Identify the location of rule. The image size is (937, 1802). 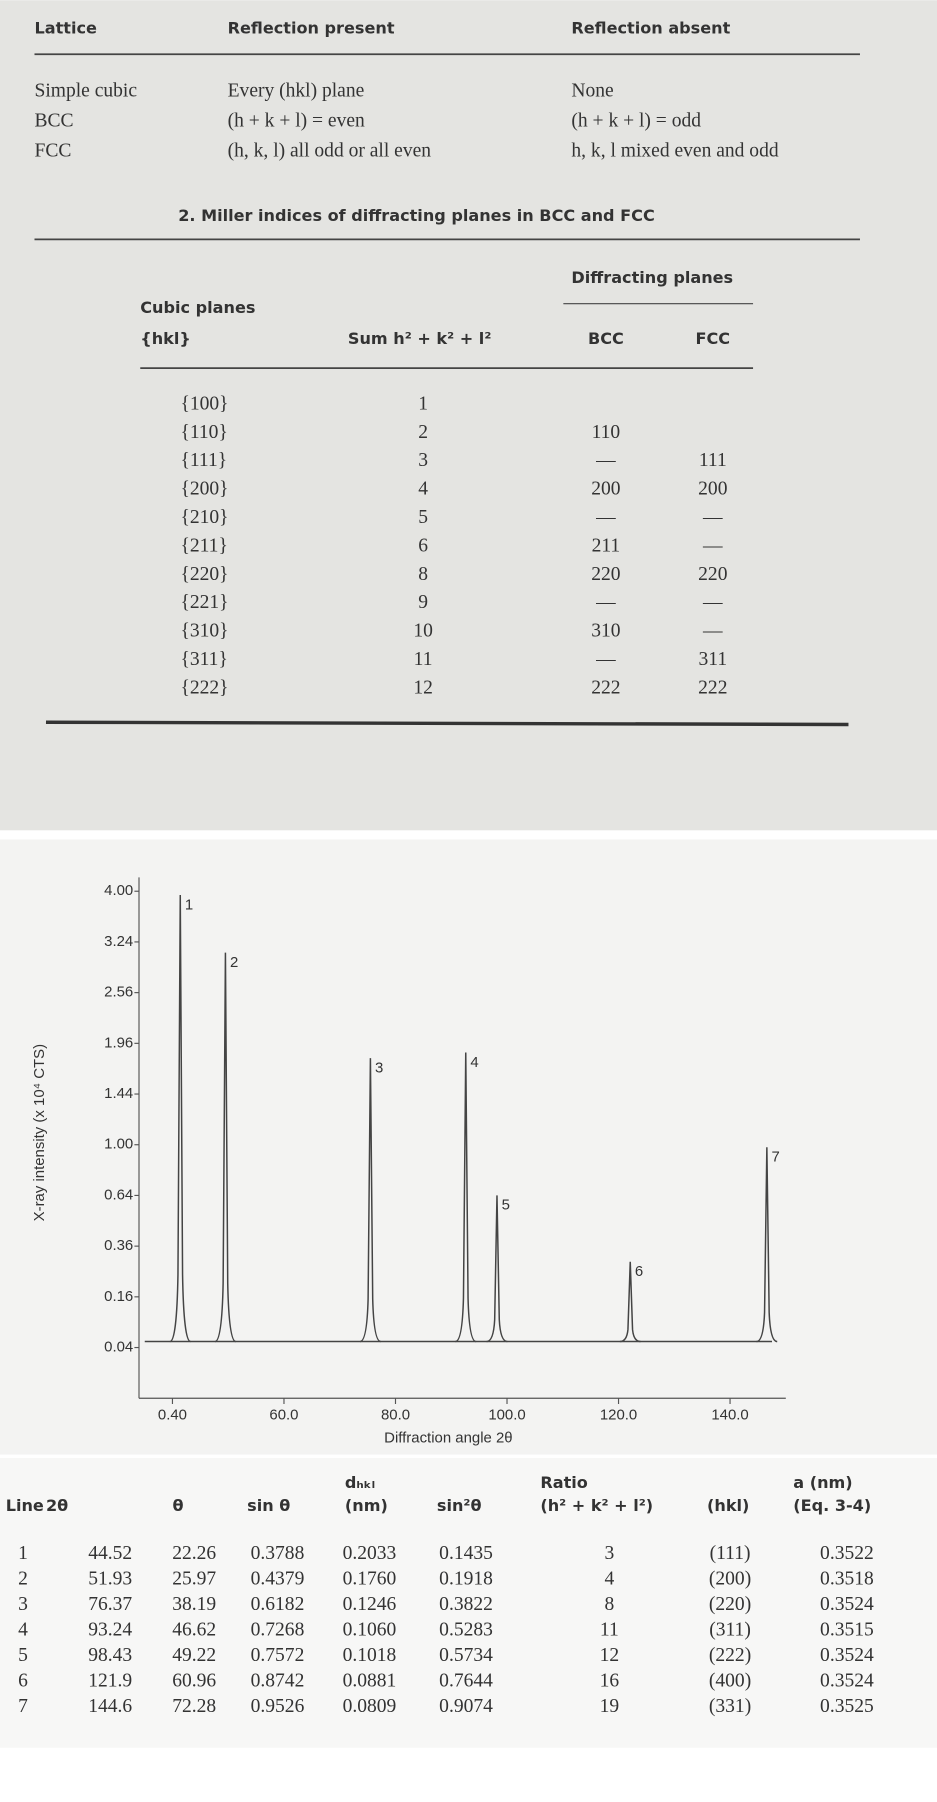
(447, 723).